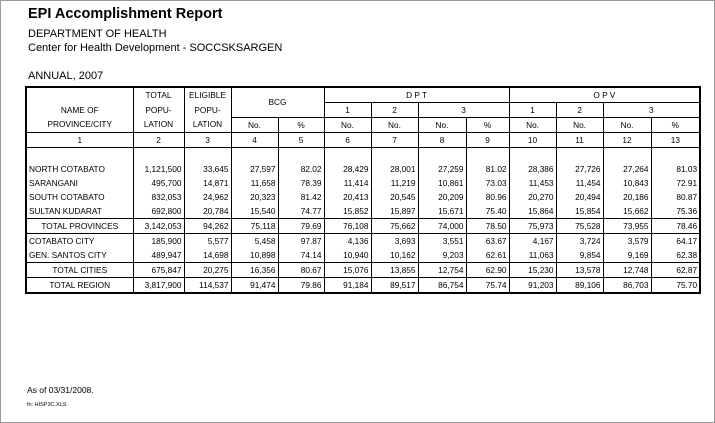  Describe the element at coordinates (255, 140) in the screenshot. I see `column-number: 4` at that location.